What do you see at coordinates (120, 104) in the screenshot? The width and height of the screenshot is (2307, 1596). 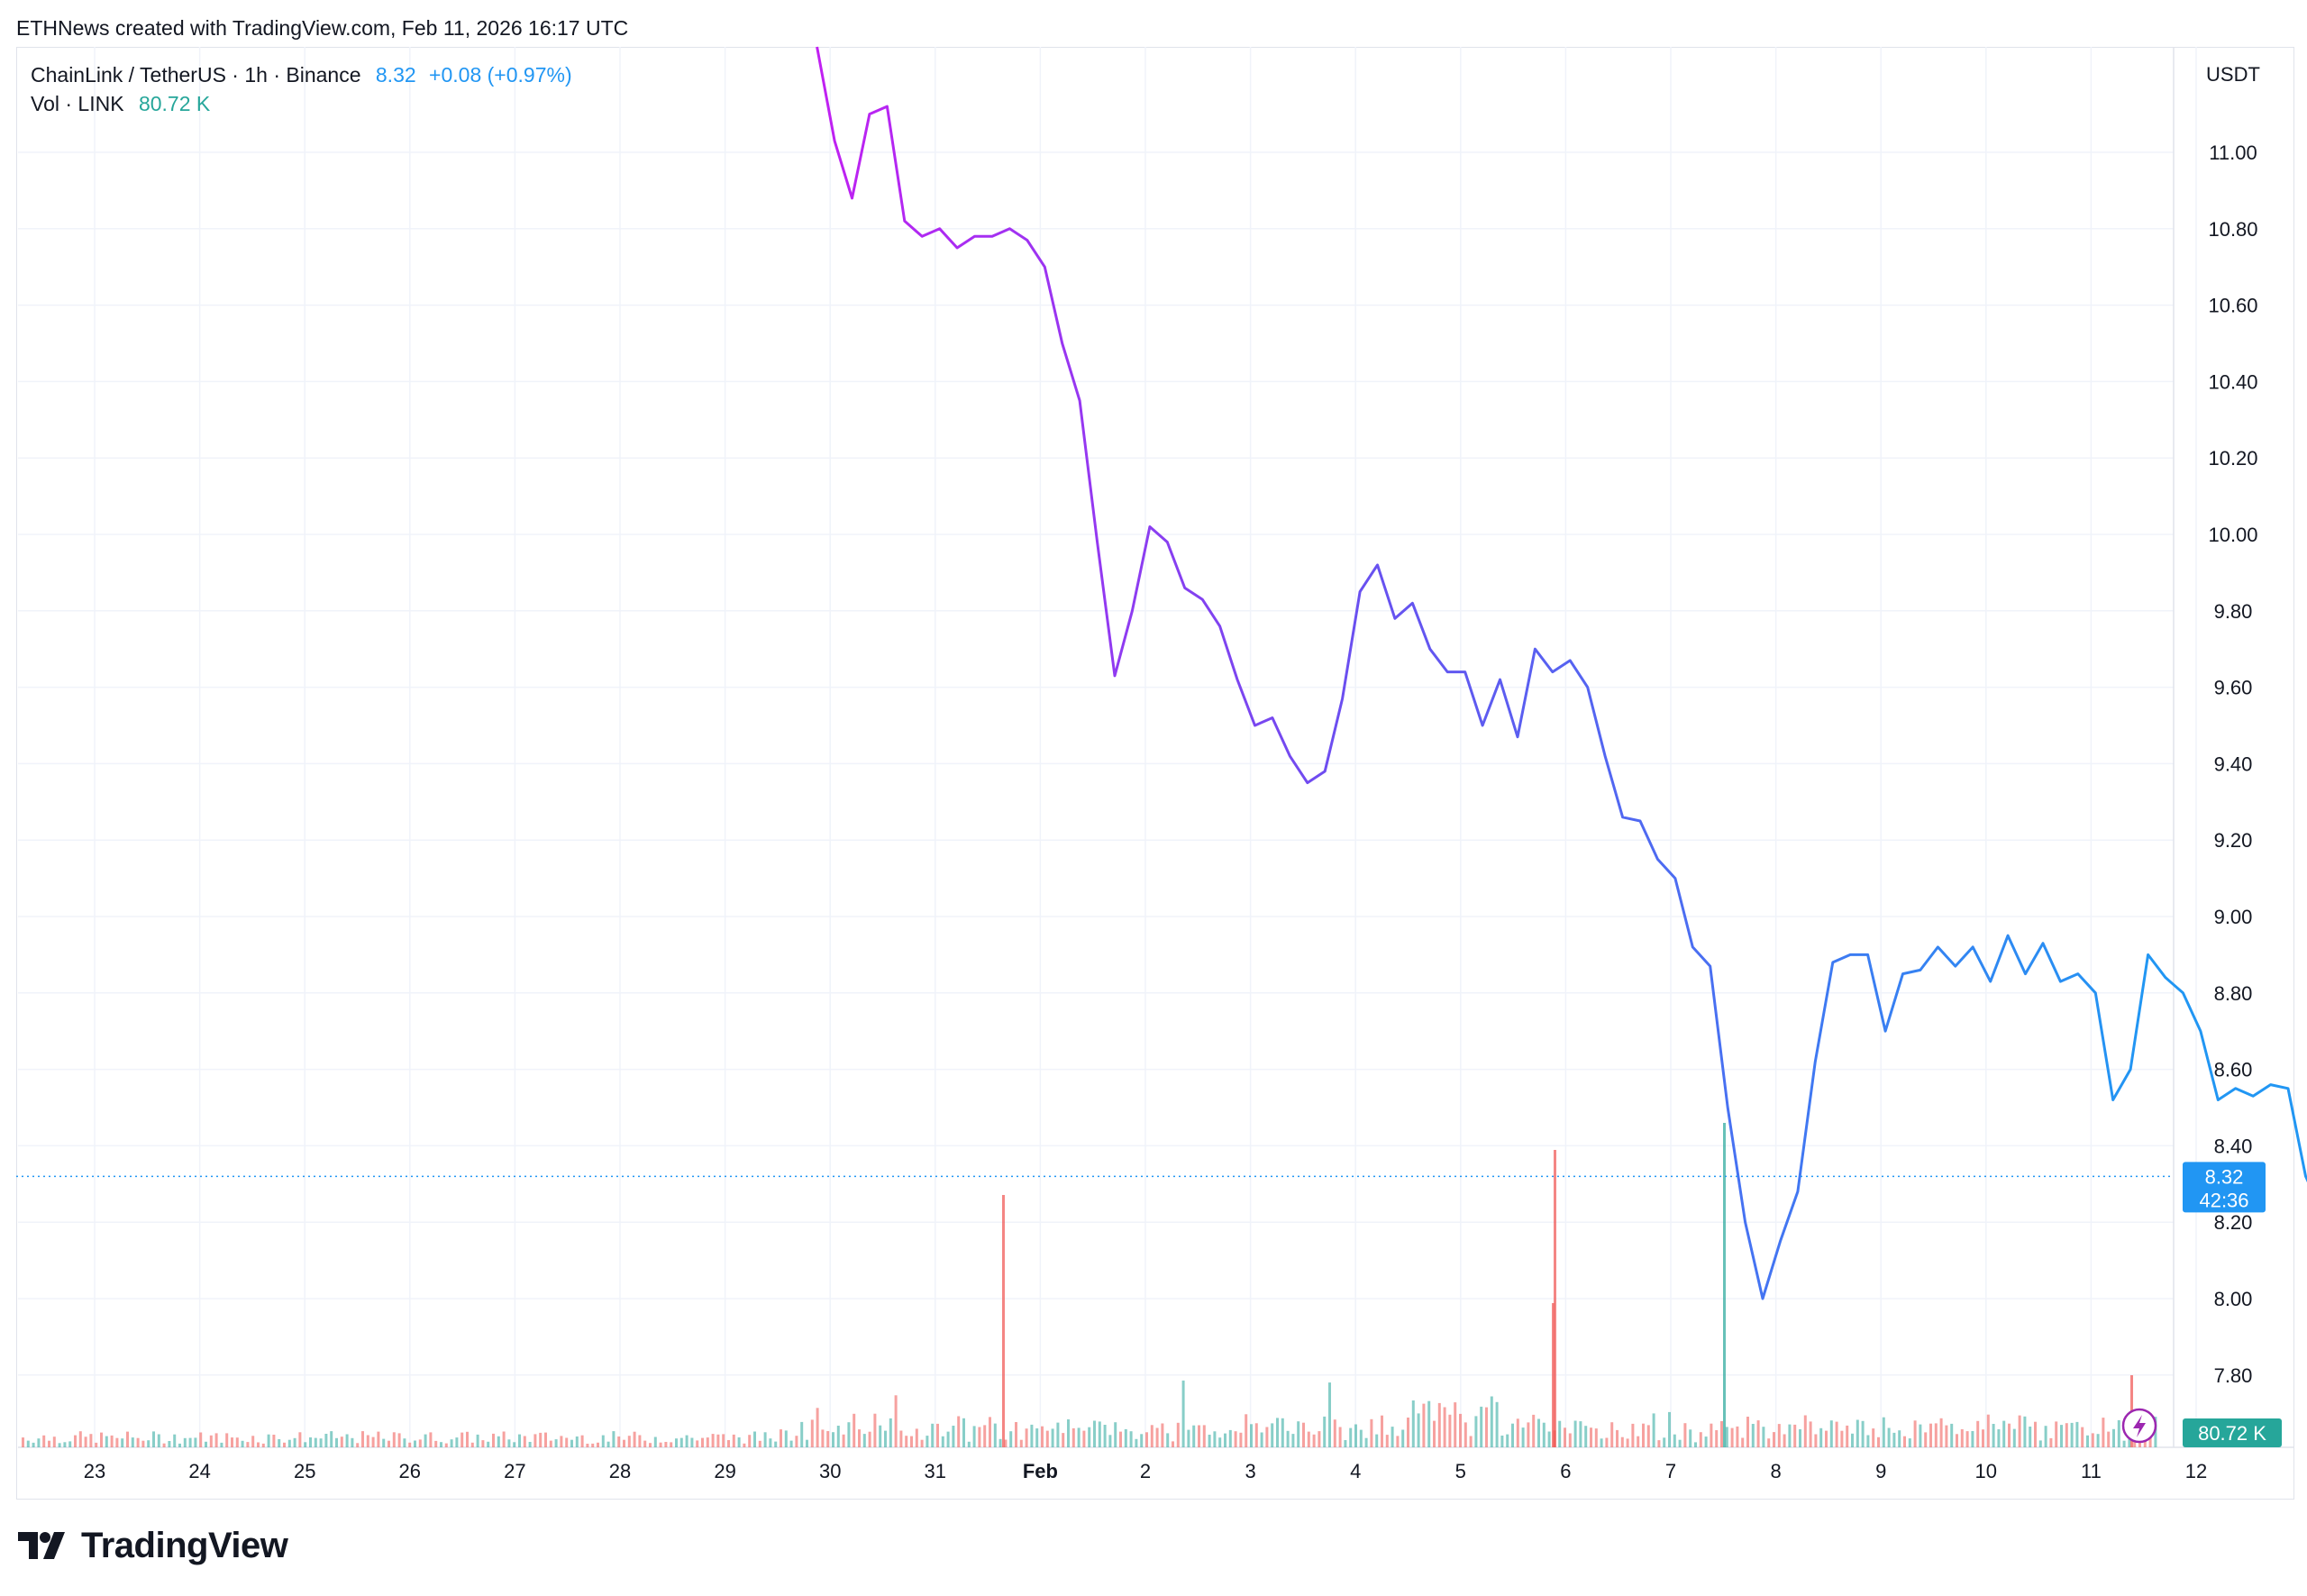 I see `legend-volume-row: Vol · LINK 80.72 K` at bounding box center [120, 104].